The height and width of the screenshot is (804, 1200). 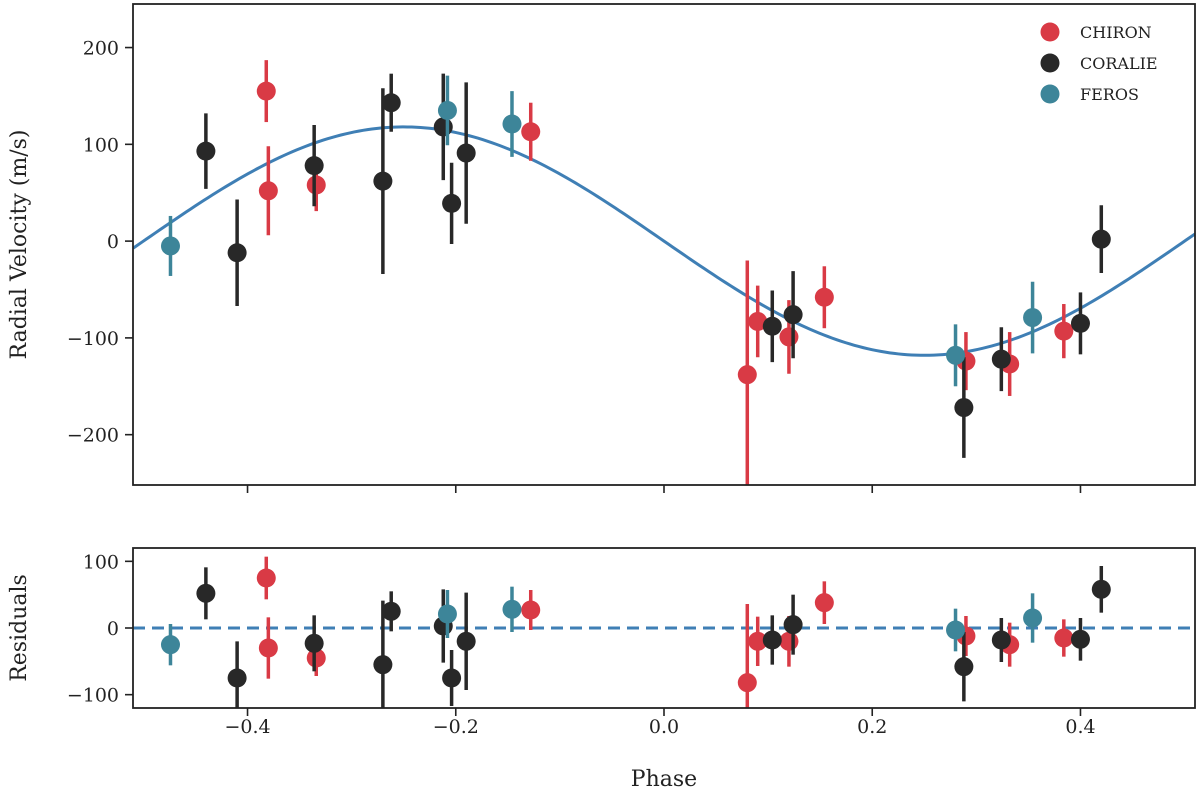 I want to click on x-tick-label: −0.4, so click(x=247, y=727).